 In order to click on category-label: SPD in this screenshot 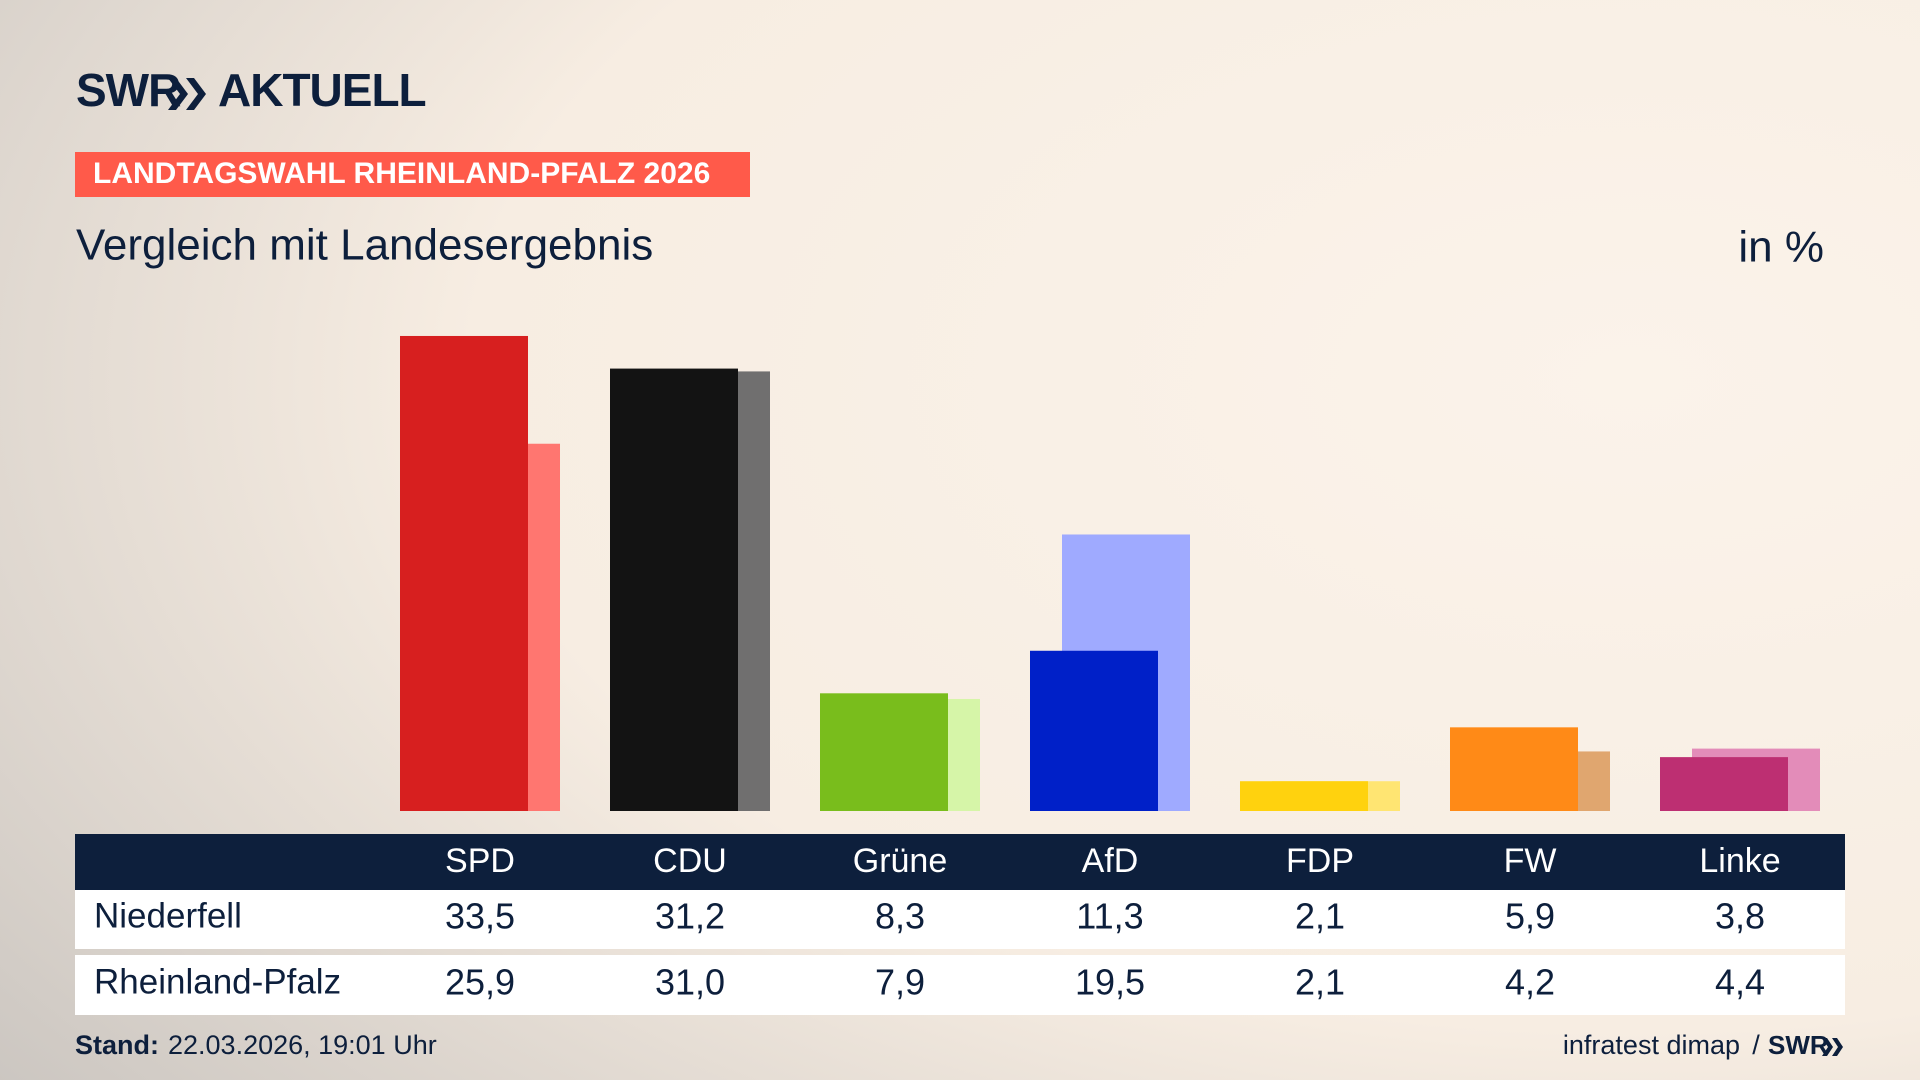, I will do `click(480, 861)`.